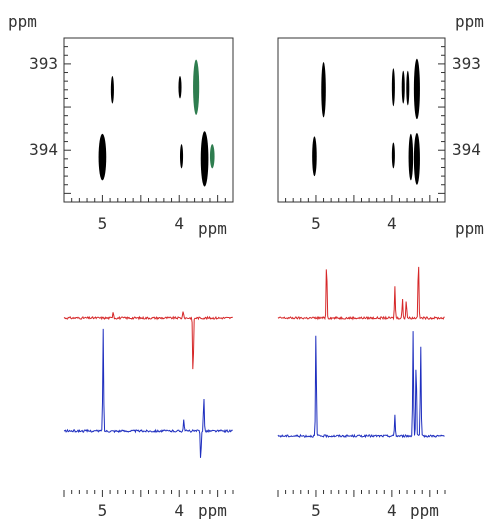 This screenshot has height=519, width=497. Describe the element at coordinates (469, 228) in the screenshot. I see `x-unit-label-right: ppm` at that location.